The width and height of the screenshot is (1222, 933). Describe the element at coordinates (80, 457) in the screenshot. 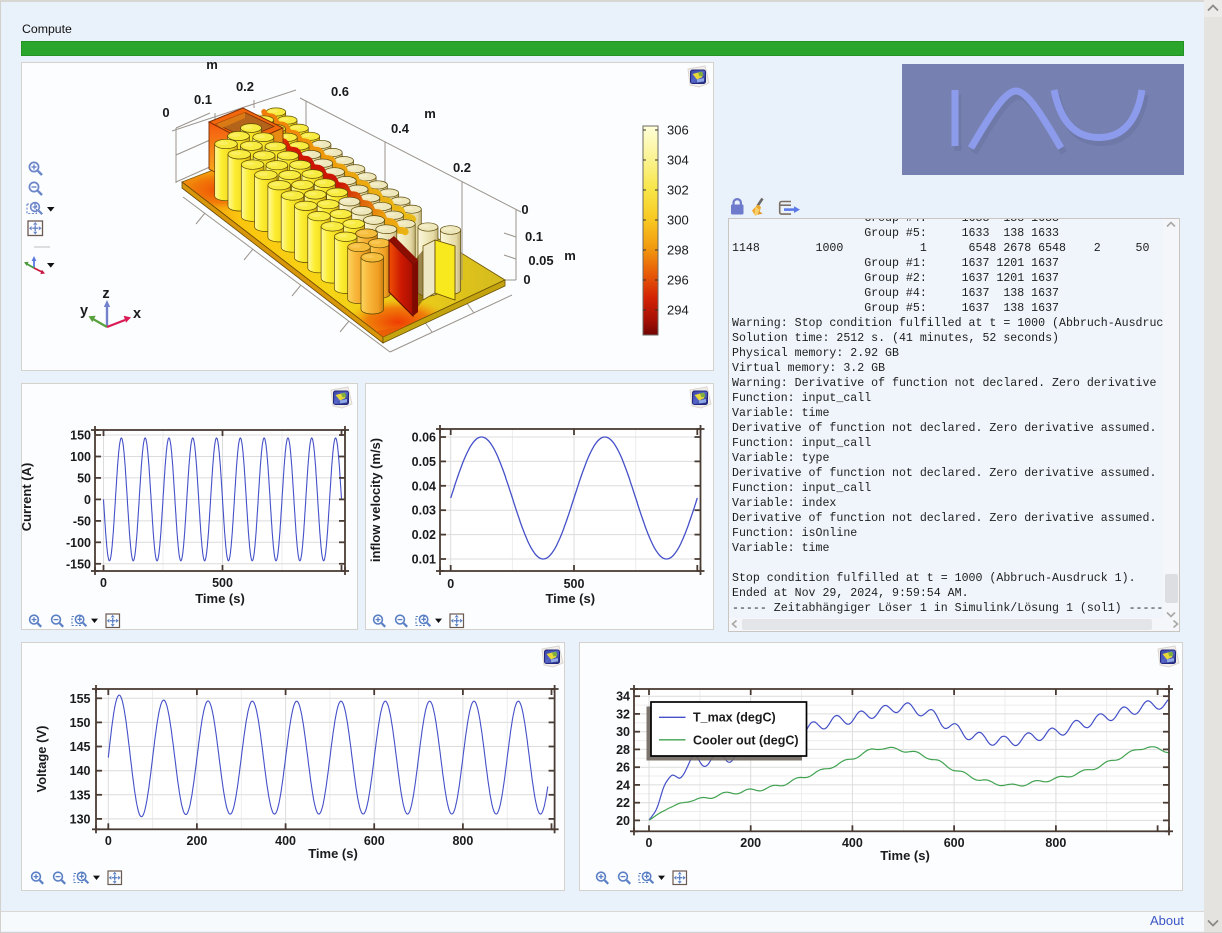

I see `svg-text: 100` at that location.